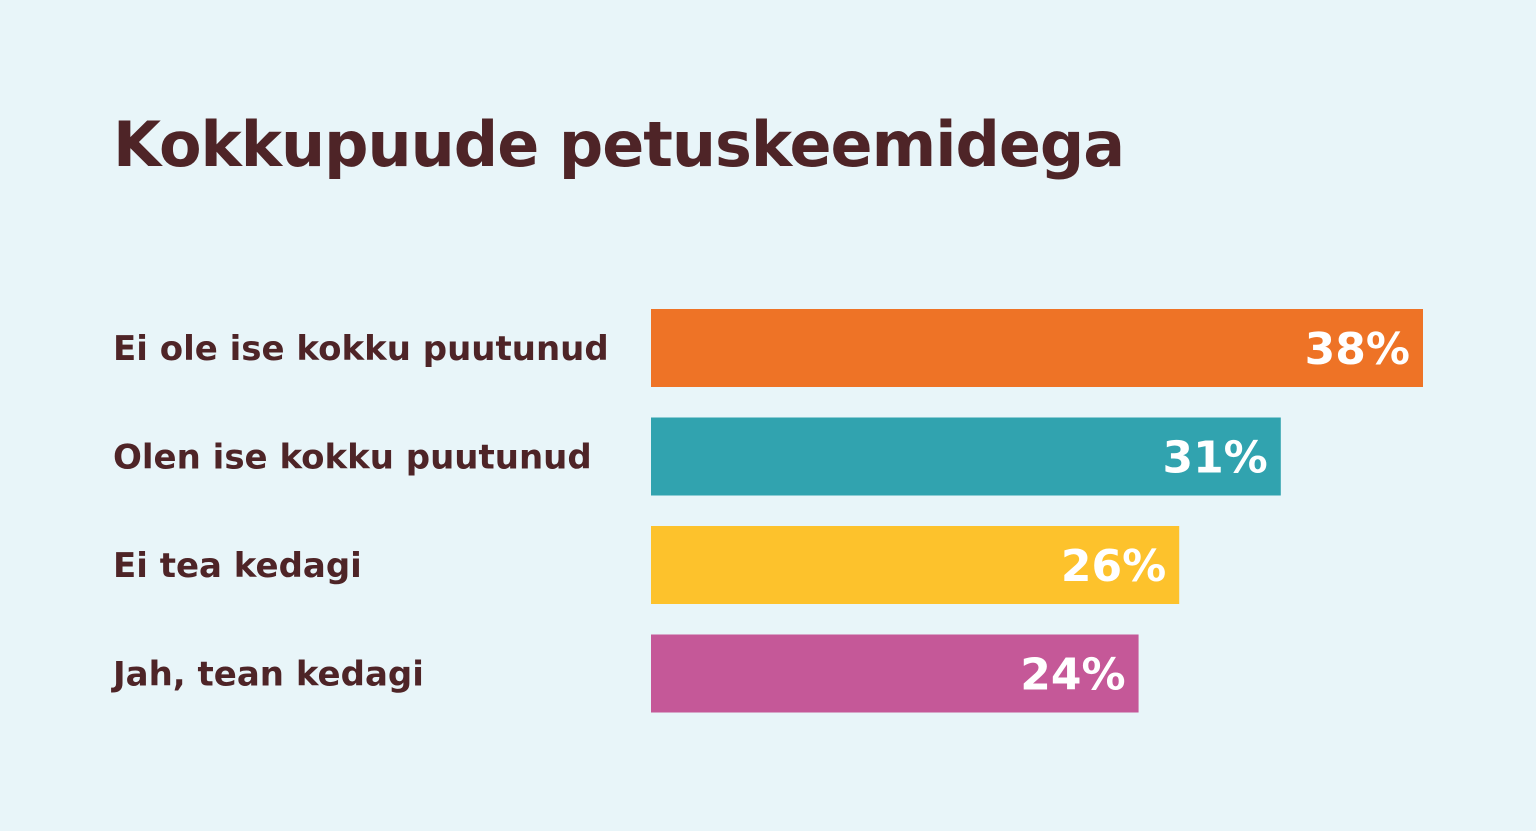 This screenshot has height=831, width=1536. What do you see at coordinates (352, 458) in the screenshot?
I see `category-label: Olen ise kokku puutunud` at bounding box center [352, 458].